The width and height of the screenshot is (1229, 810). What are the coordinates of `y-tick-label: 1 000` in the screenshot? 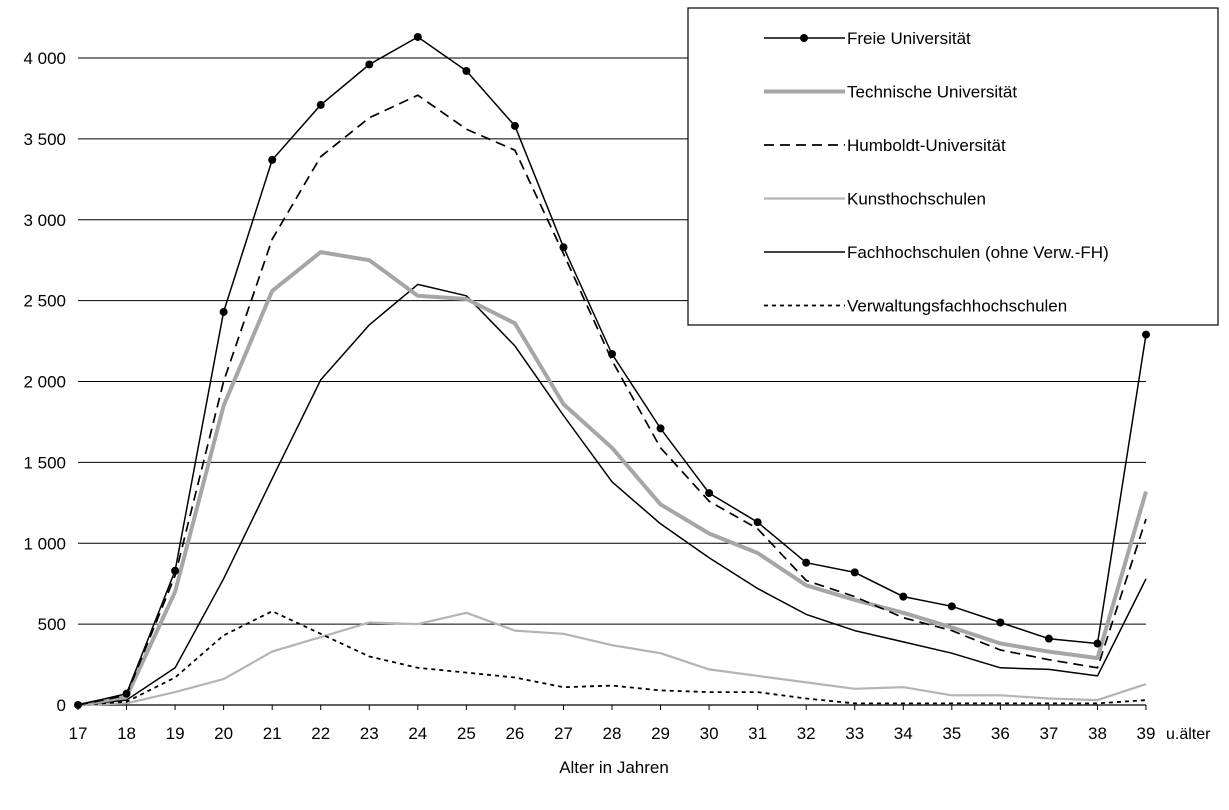 It's located at (44, 543).